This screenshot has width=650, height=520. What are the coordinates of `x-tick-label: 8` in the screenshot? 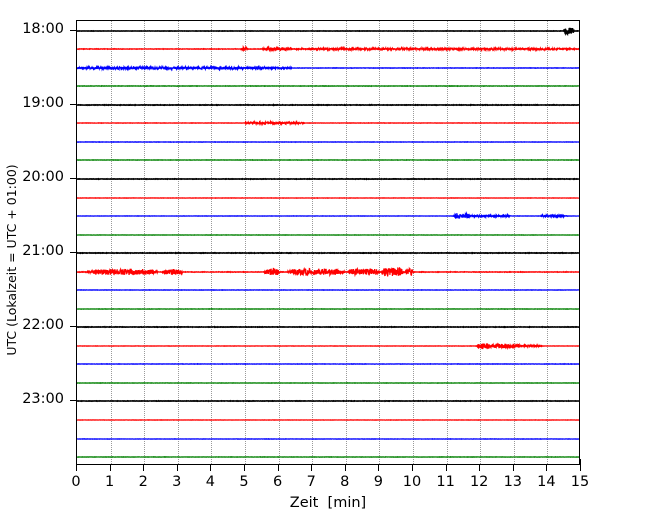 It's located at (345, 482).